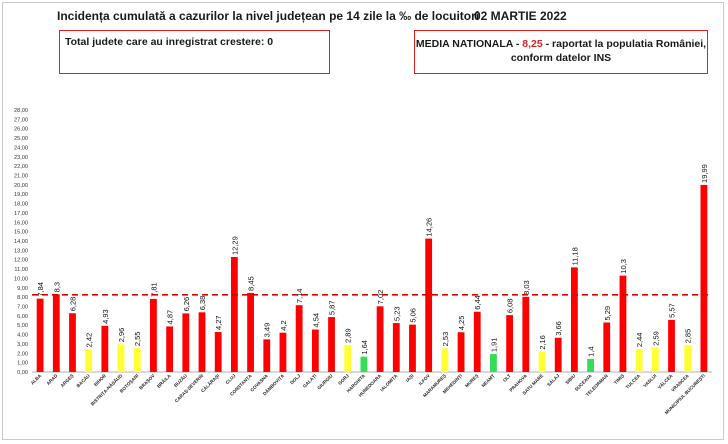 This screenshot has height=444, width=728. I want to click on bar-value-label: 8,3, so click(56, 287).